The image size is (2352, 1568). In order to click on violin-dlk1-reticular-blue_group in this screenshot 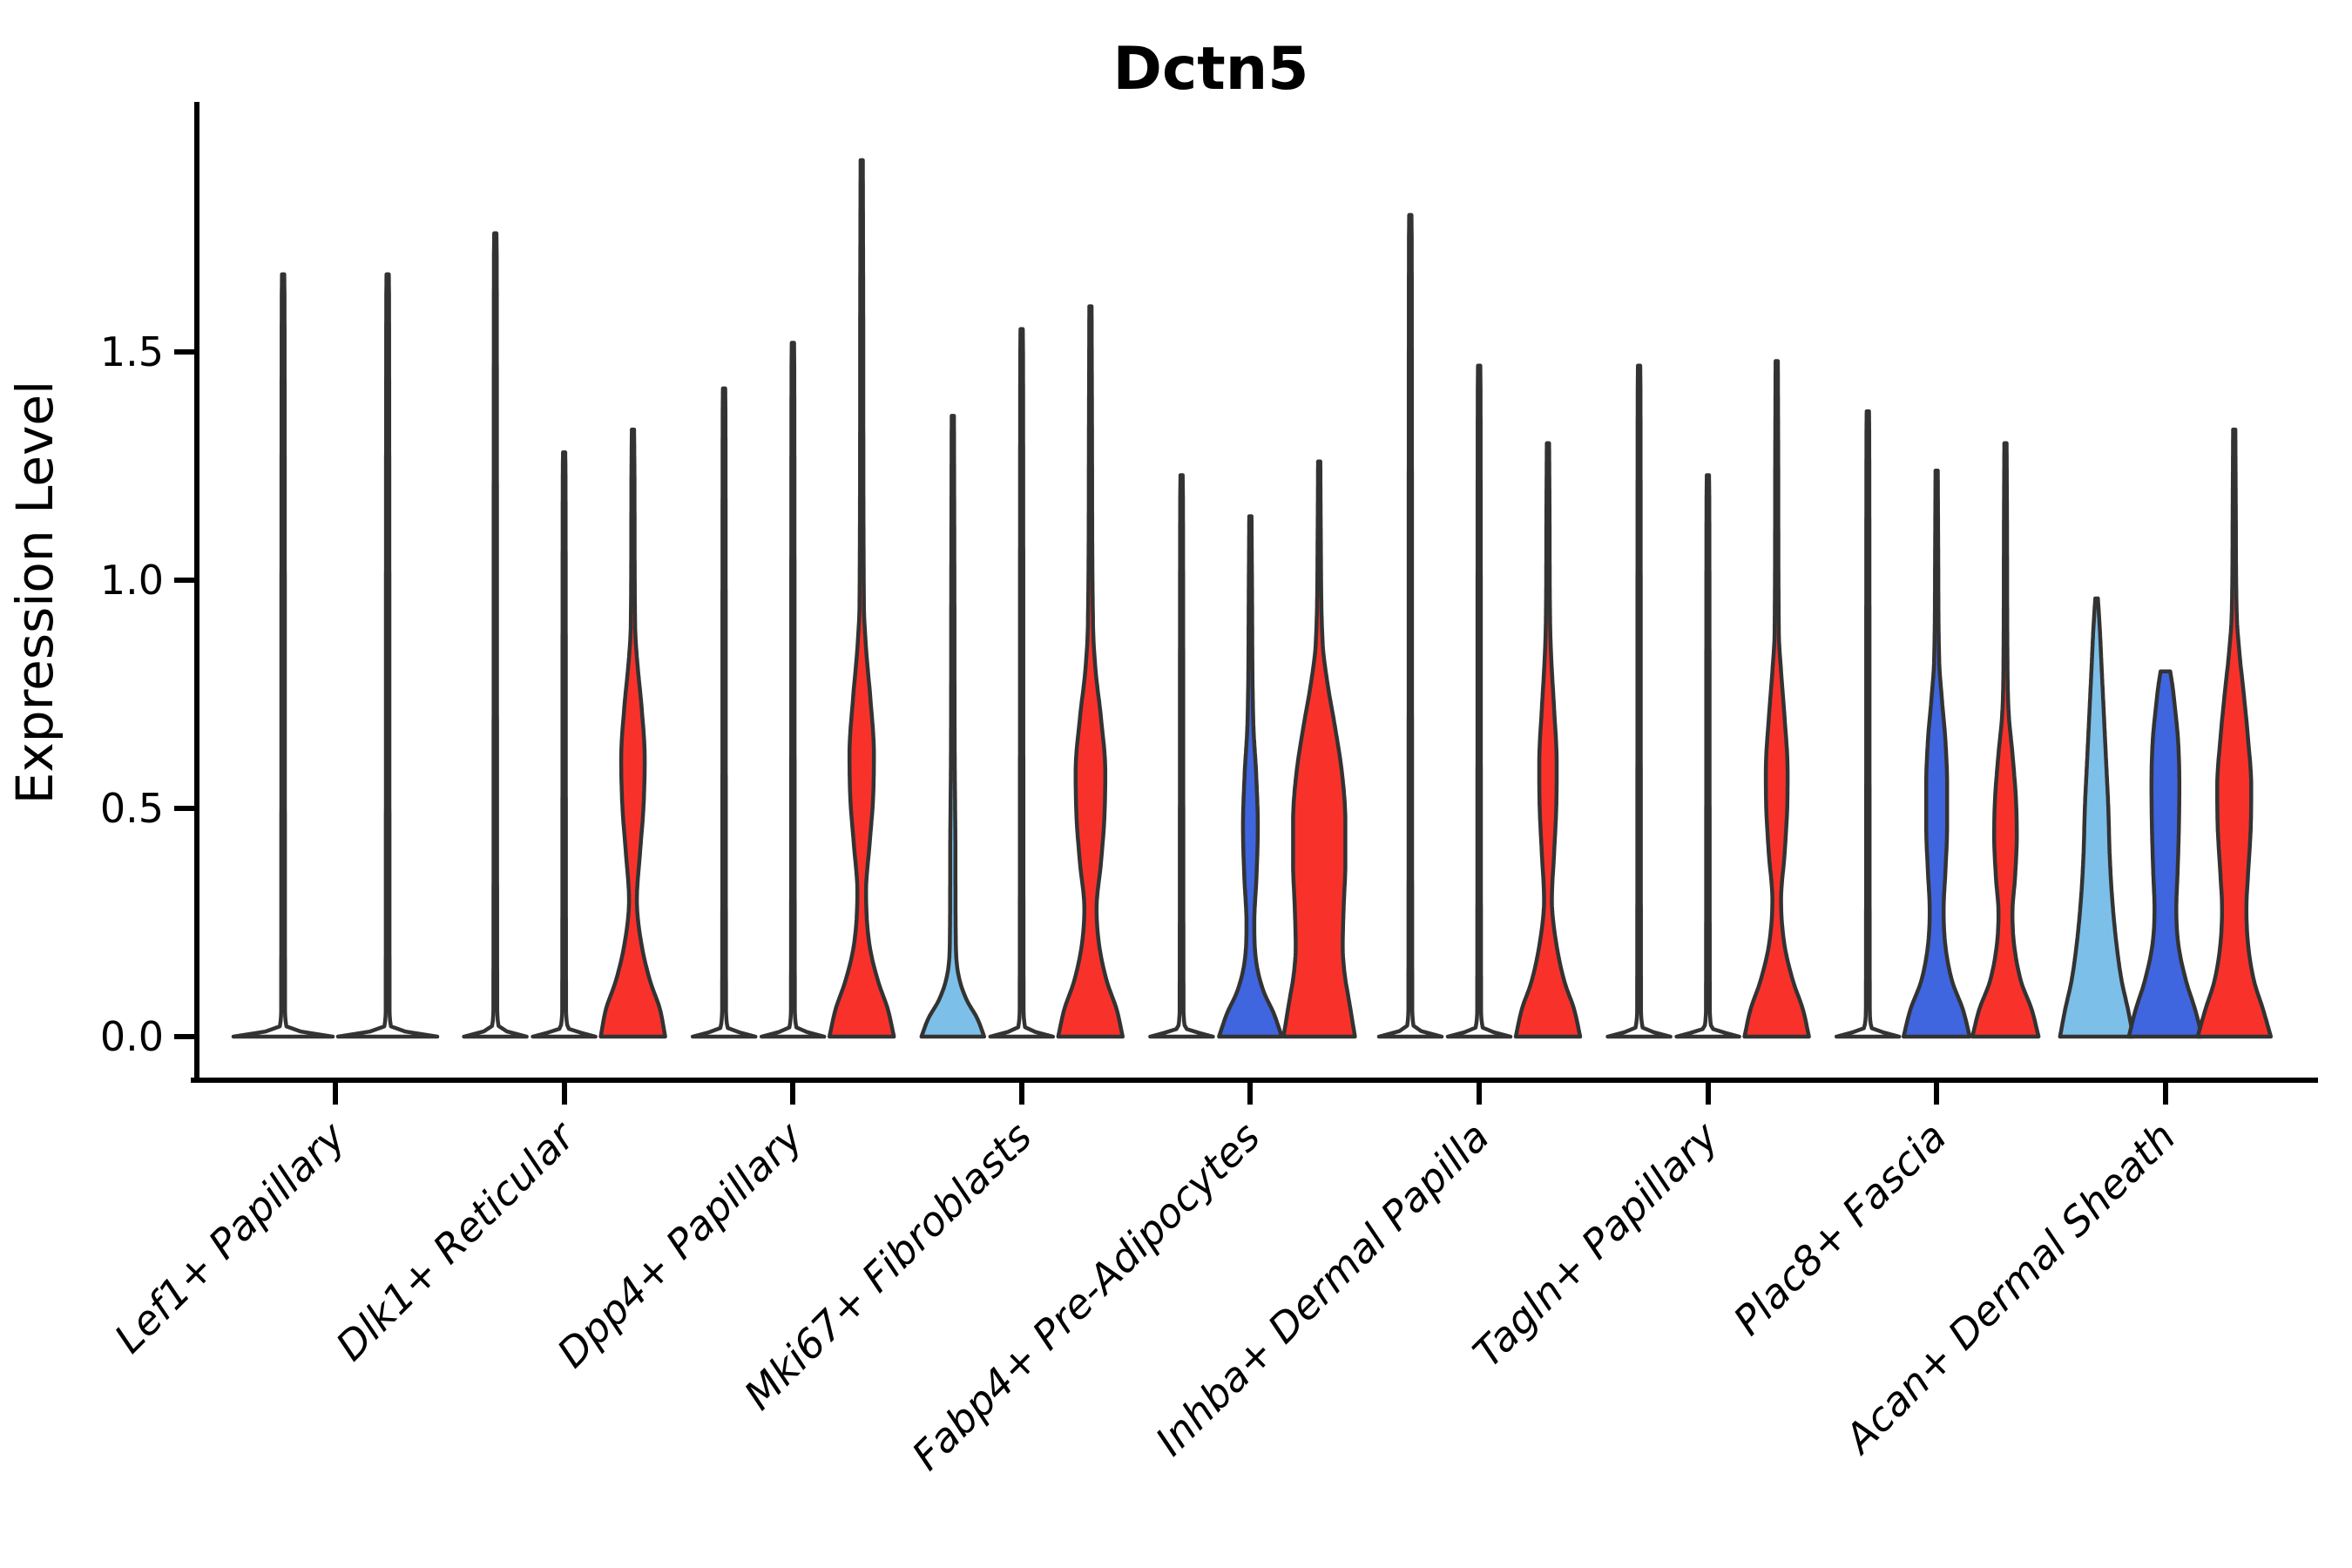, I will do `click(564, 744)`.